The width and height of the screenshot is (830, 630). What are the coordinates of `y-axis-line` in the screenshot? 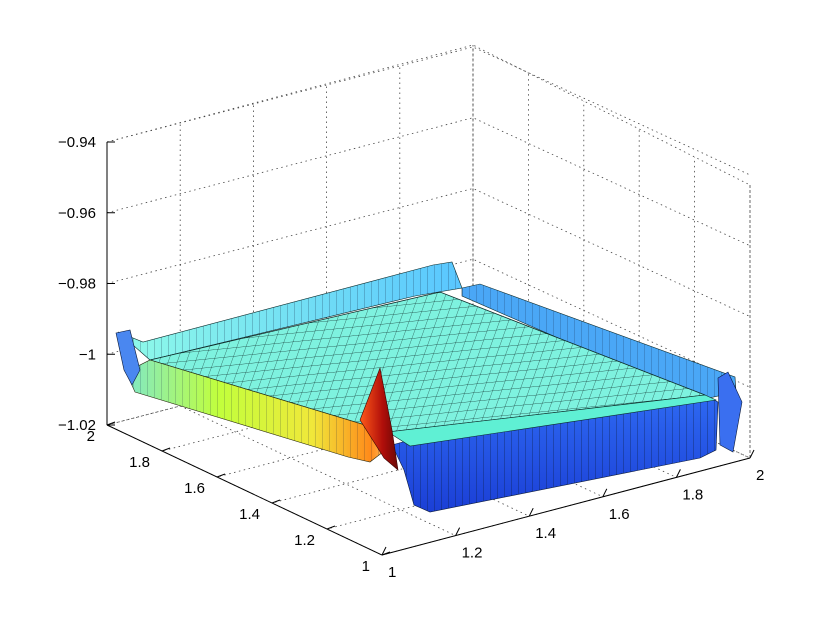 It's located at (244, 490).